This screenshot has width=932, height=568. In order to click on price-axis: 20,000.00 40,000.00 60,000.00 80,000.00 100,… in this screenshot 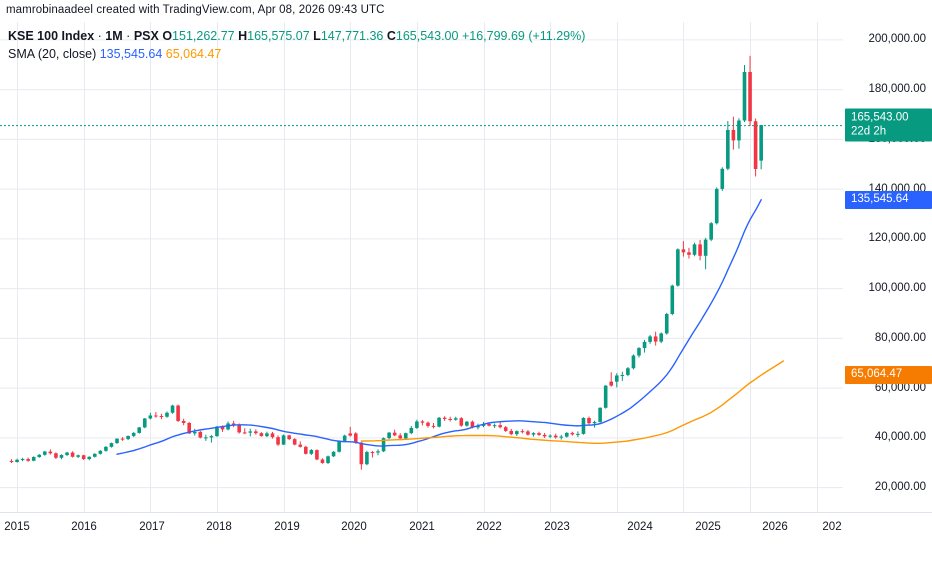, I will do `click(887, 267)`.